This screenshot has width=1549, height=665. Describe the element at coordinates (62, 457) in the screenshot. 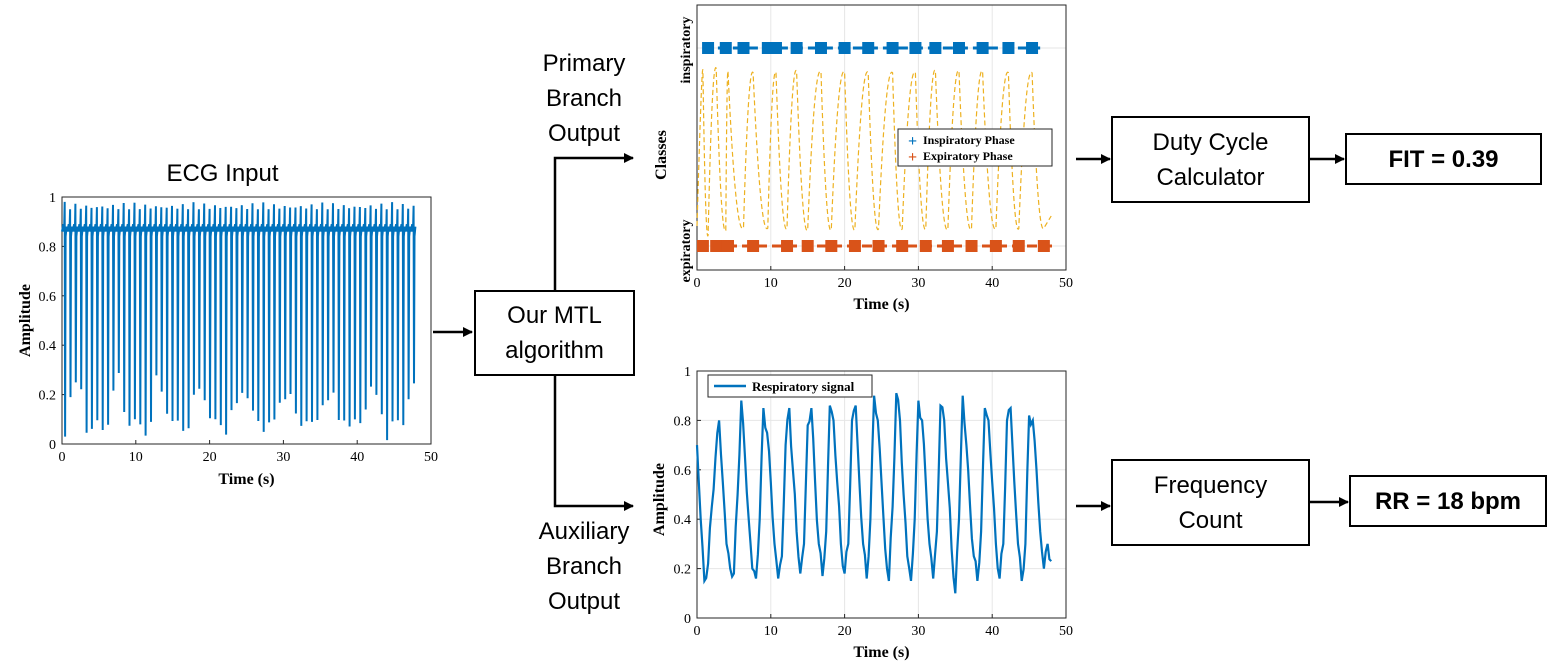

I see `ecg-xtick-label: 0` at that location.